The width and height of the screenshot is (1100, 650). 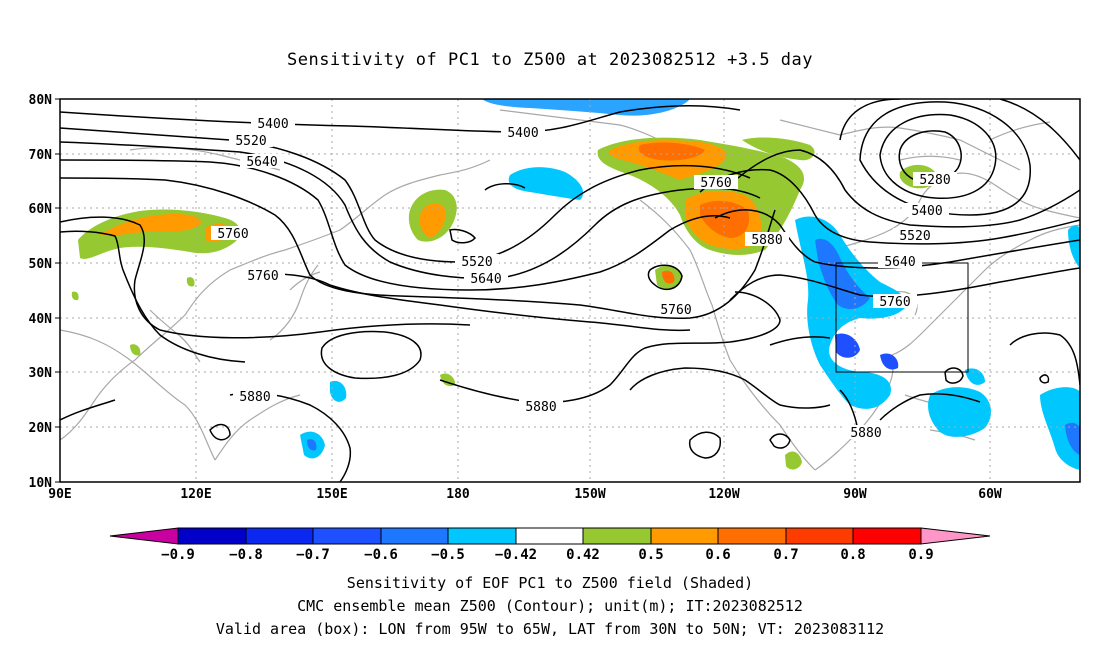 I want to click on colorbar-label: 0.42, so click(x=583, y=555).